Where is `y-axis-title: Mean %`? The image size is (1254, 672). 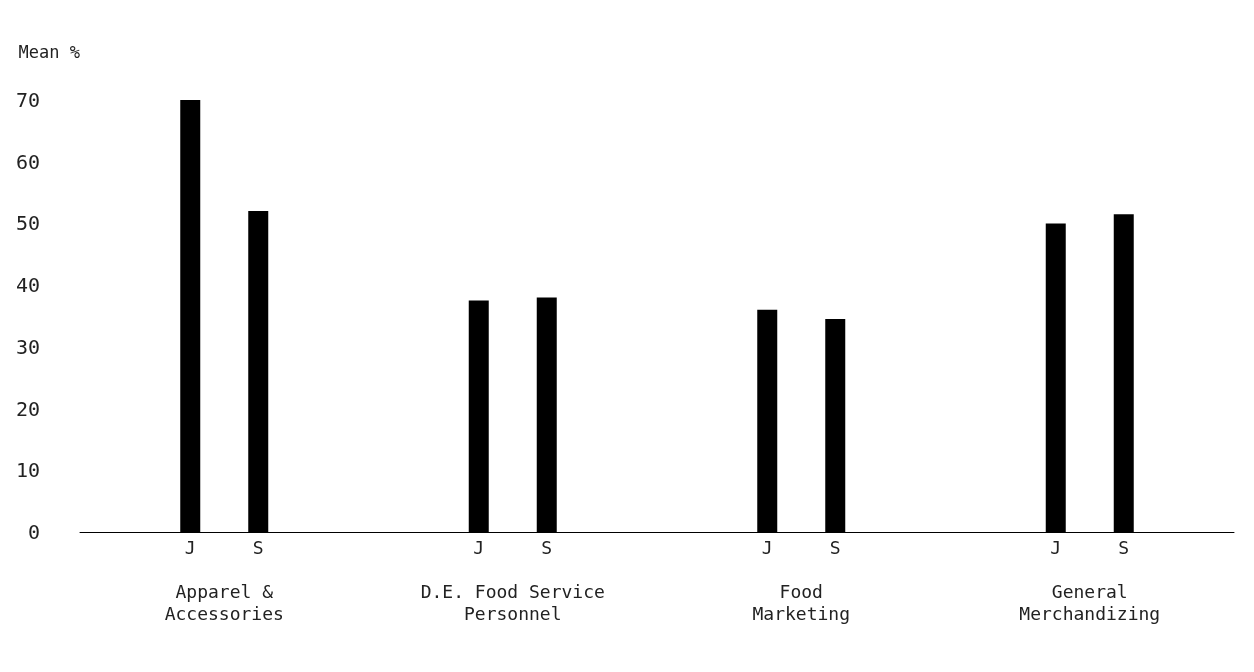
y-axis-title: Mean % is located at coordinates (49, 51).